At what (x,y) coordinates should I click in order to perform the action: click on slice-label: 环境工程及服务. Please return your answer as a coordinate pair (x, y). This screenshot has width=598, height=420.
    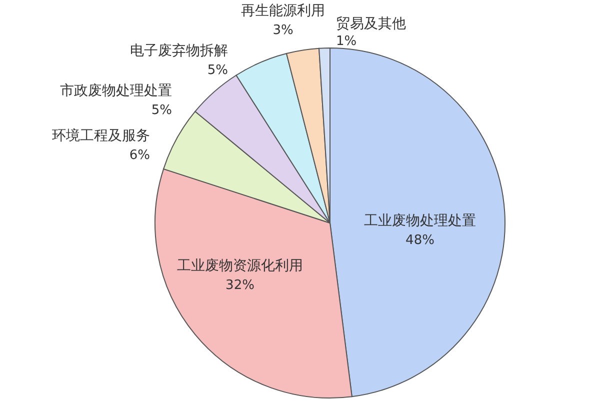
    Looking at the image, I should click on (101, 136).